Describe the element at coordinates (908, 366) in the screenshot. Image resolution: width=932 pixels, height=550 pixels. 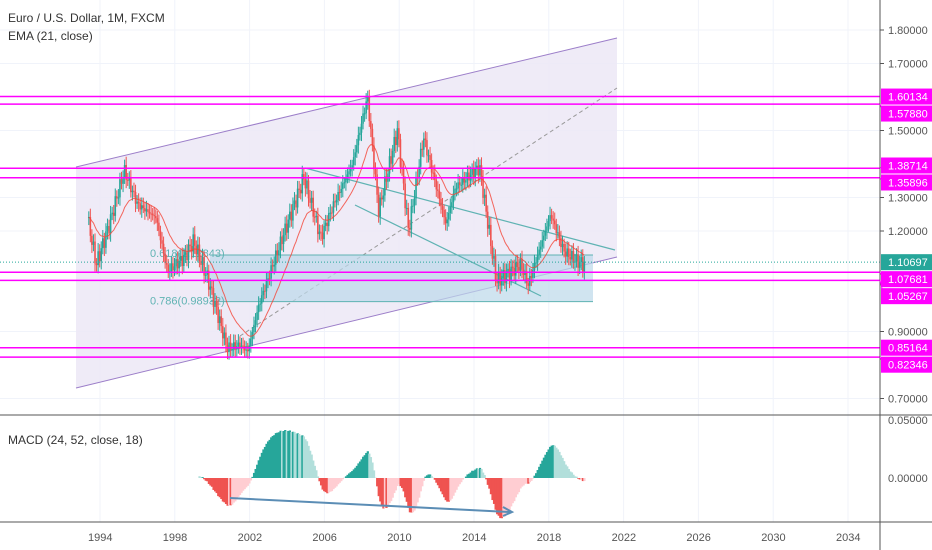
I see `price-level-label: 0.82346` at that location.